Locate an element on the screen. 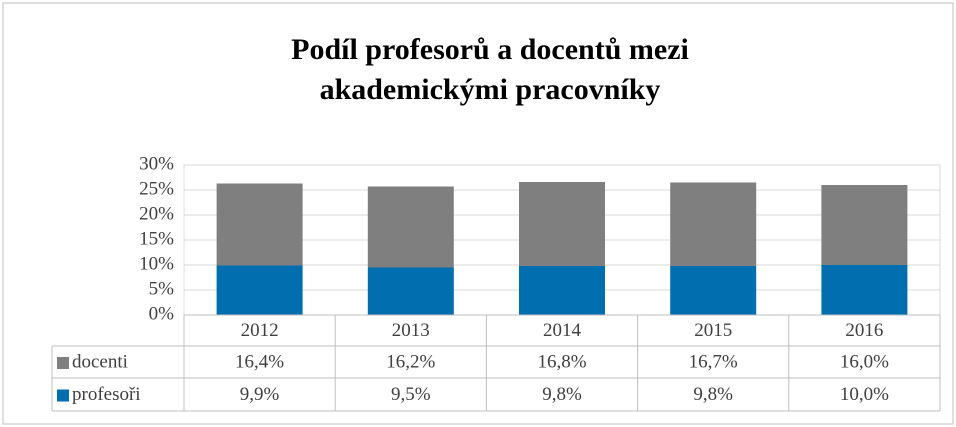 This screenshot has width=956, height=427. x-tick-label: 2013 is located at coordinates (411, 330).